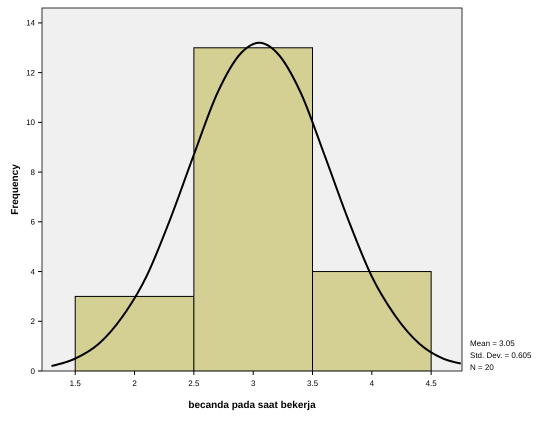 This screenshot has height=426, width=553. Describe the element at coordinates (432, 383) in the screenshot. I see `x-tick-label: 4.5` at that location.